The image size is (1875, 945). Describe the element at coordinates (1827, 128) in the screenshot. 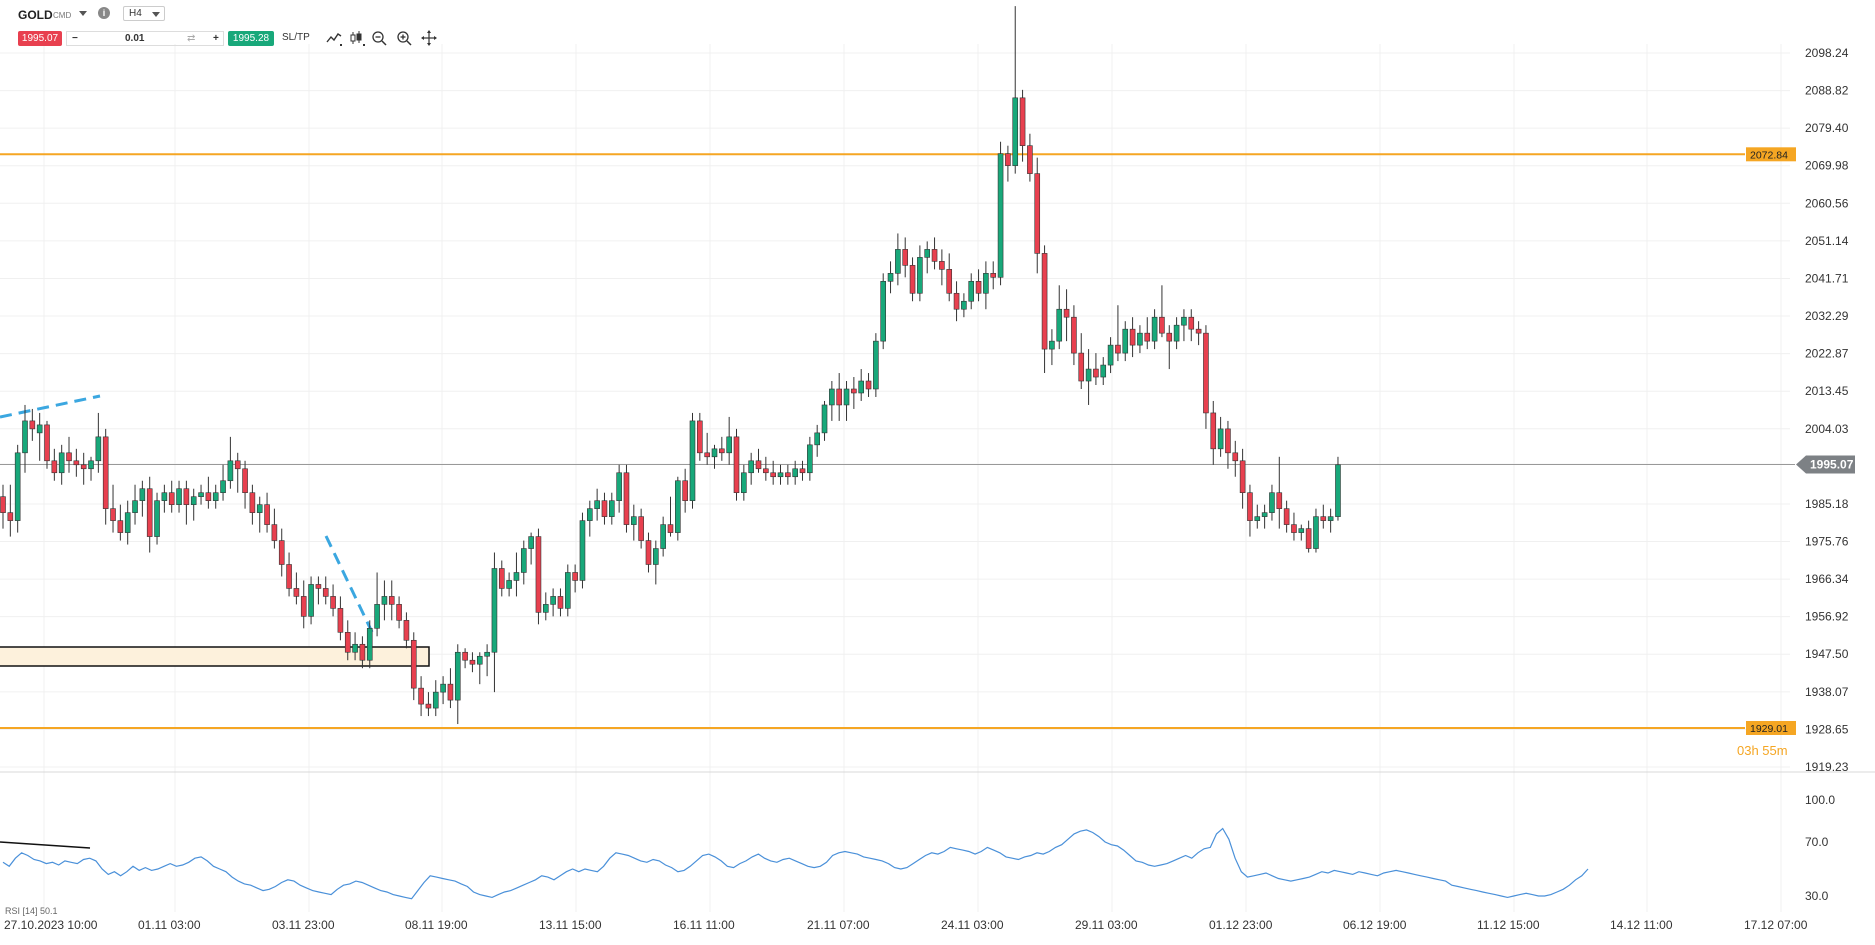

I see `price-tick-label: 2079.40` at that location.